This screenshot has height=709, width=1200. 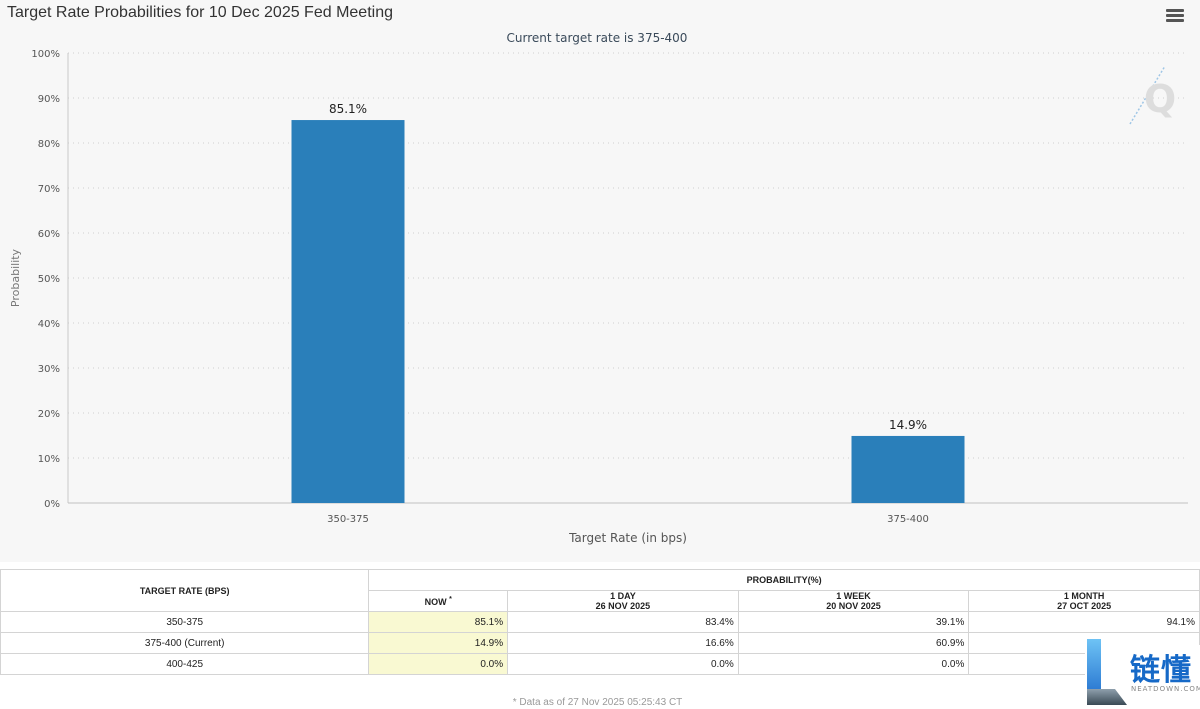 I want to click on table-row: 350-375 85.1% 83.4% 39.1% 94.1%, so click(x=600, y=622).